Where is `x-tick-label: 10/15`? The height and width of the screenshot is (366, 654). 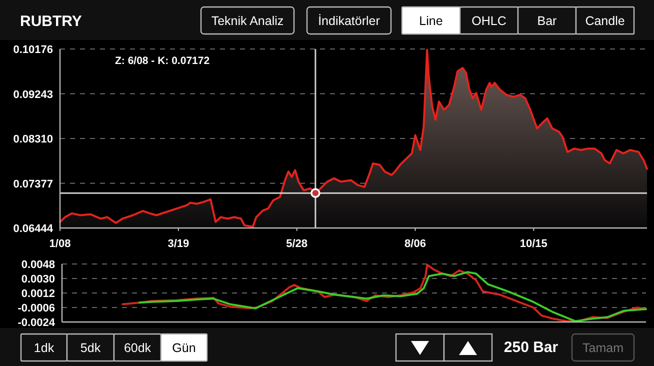 x-tick-label: 10/15 is located at coordinates (534, 244).